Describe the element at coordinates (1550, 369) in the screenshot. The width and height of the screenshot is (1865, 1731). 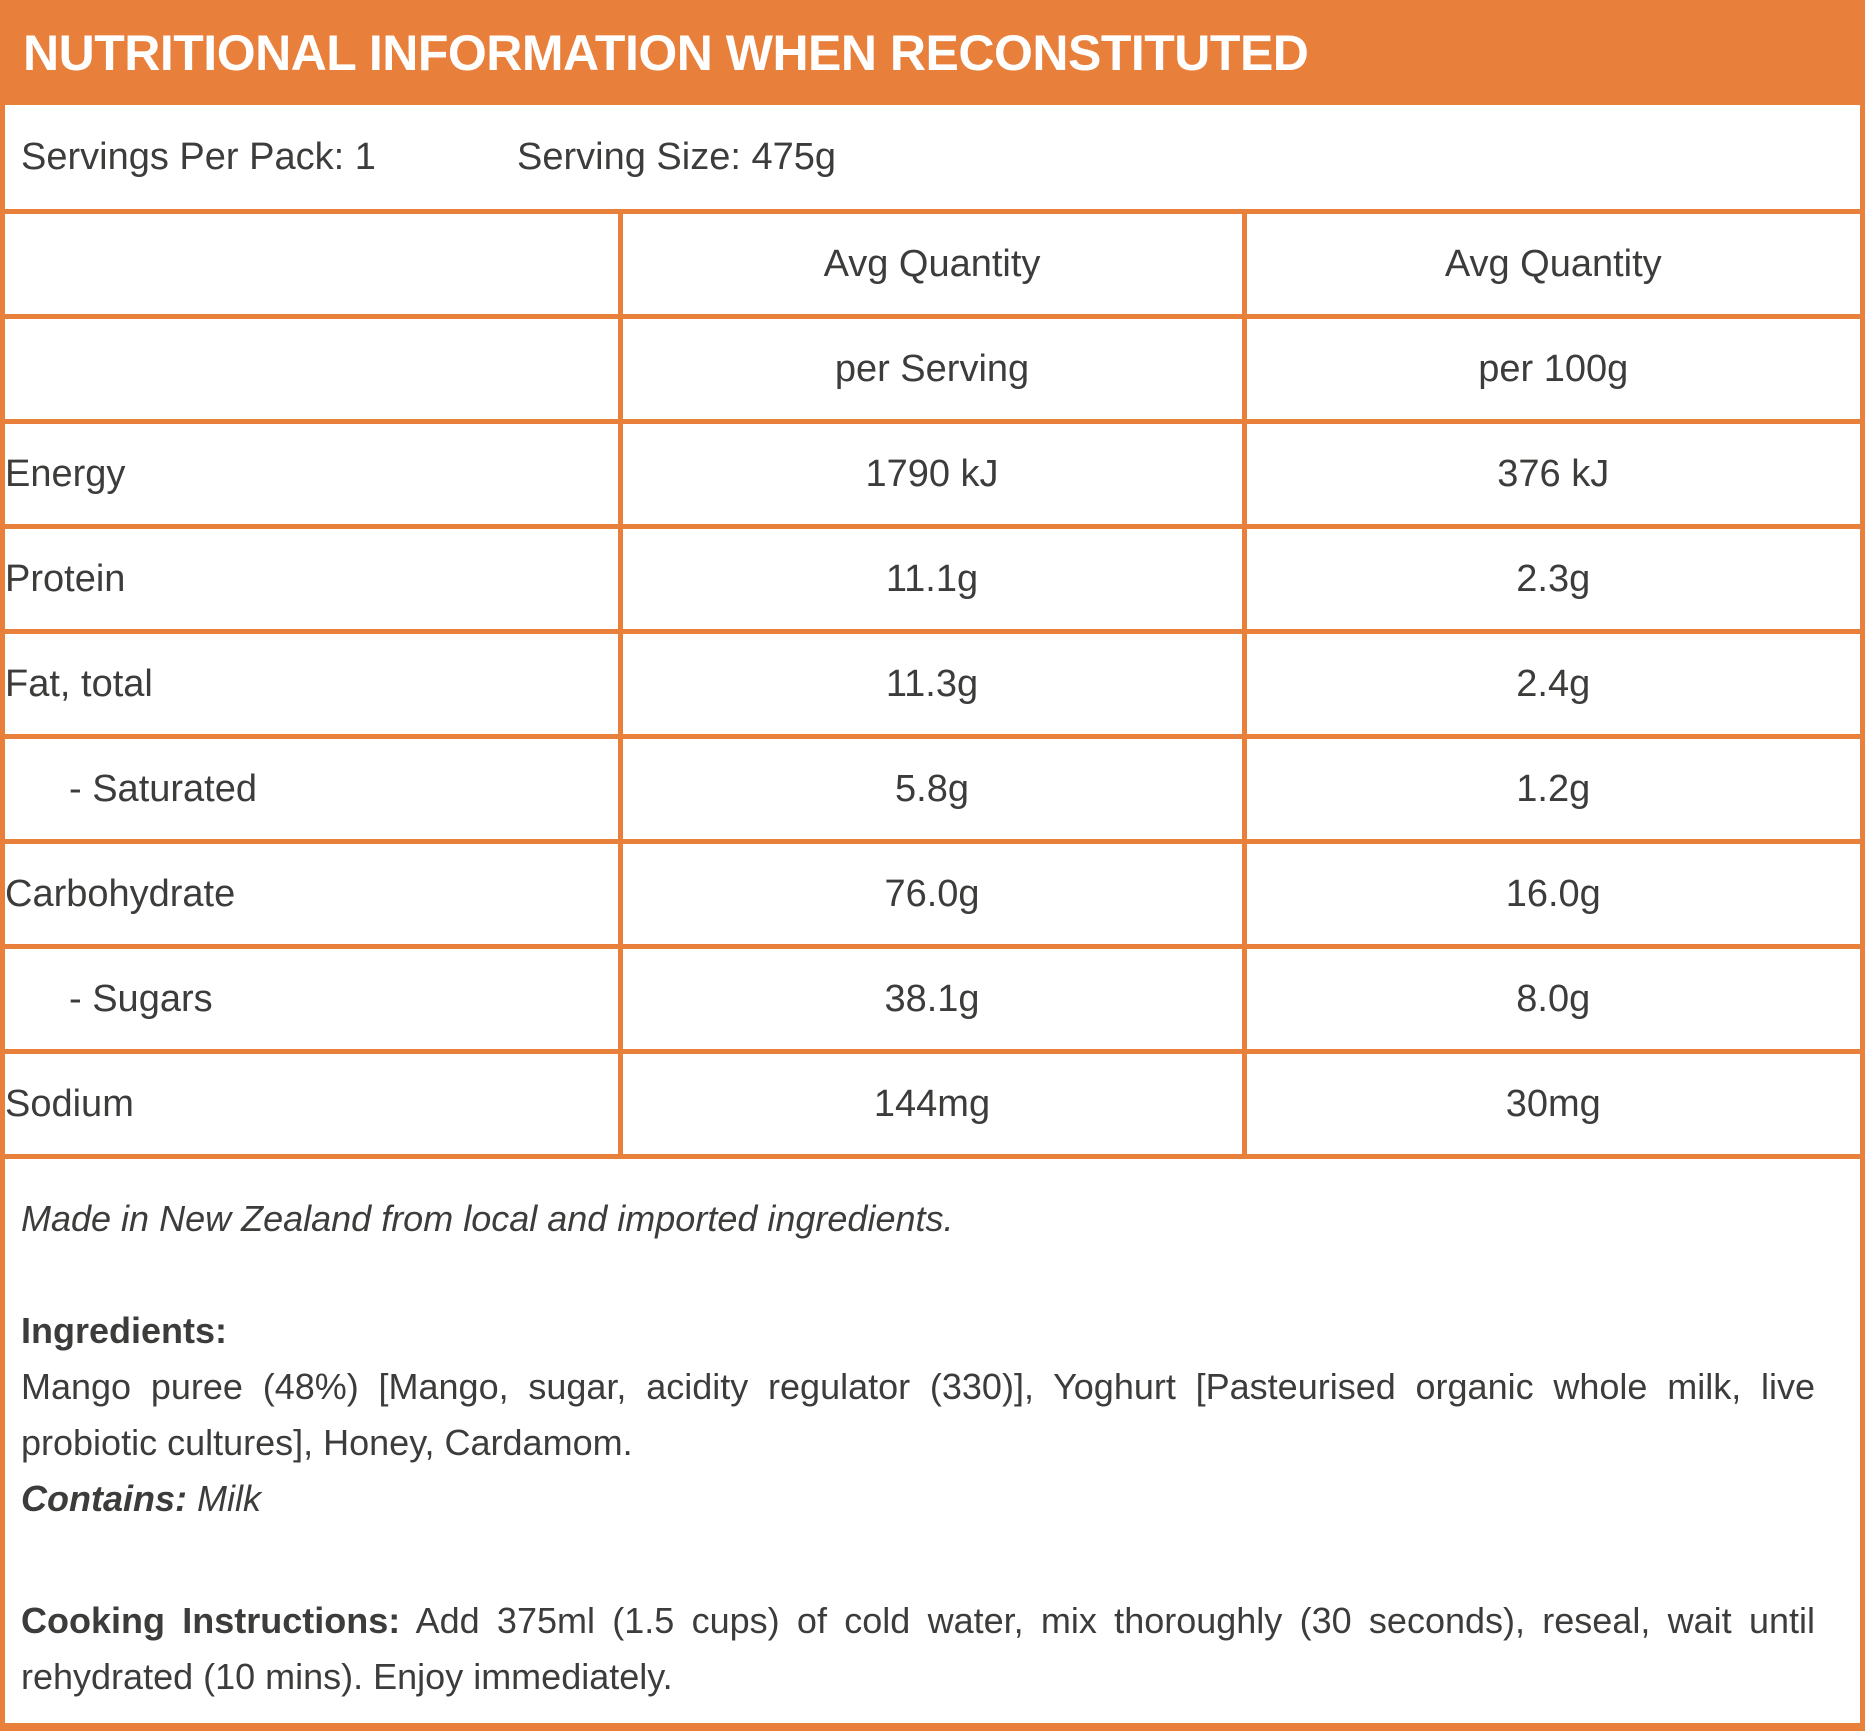
I see `col-header-per-100g-line2: per 100g` at that location.